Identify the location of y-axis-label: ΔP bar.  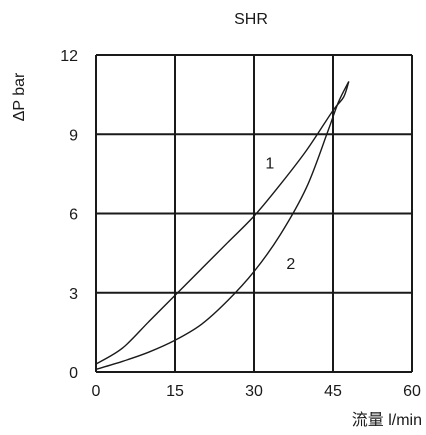
(19, 96).